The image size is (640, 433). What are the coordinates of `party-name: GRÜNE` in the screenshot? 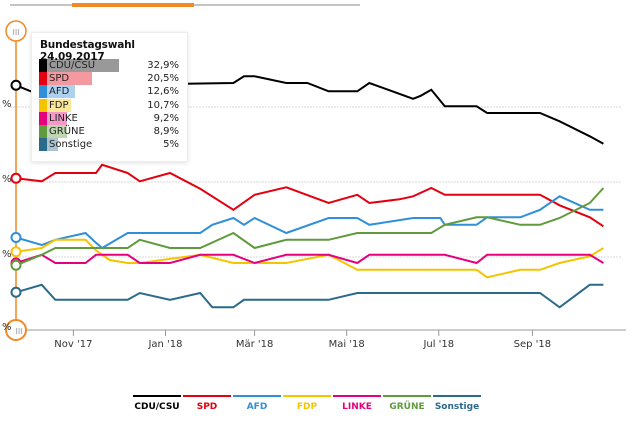 It's located at (67, 131).